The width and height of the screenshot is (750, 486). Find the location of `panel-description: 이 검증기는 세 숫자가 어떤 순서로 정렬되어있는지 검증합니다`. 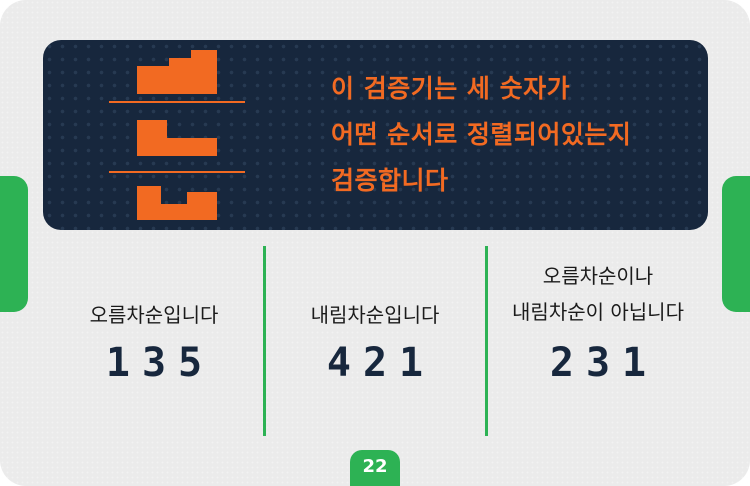

panel-description: 이 검증기는 세 숫자가 어떤 순서로 정렬되어있는지 검증합니다 is located at coordinates (481, 135).